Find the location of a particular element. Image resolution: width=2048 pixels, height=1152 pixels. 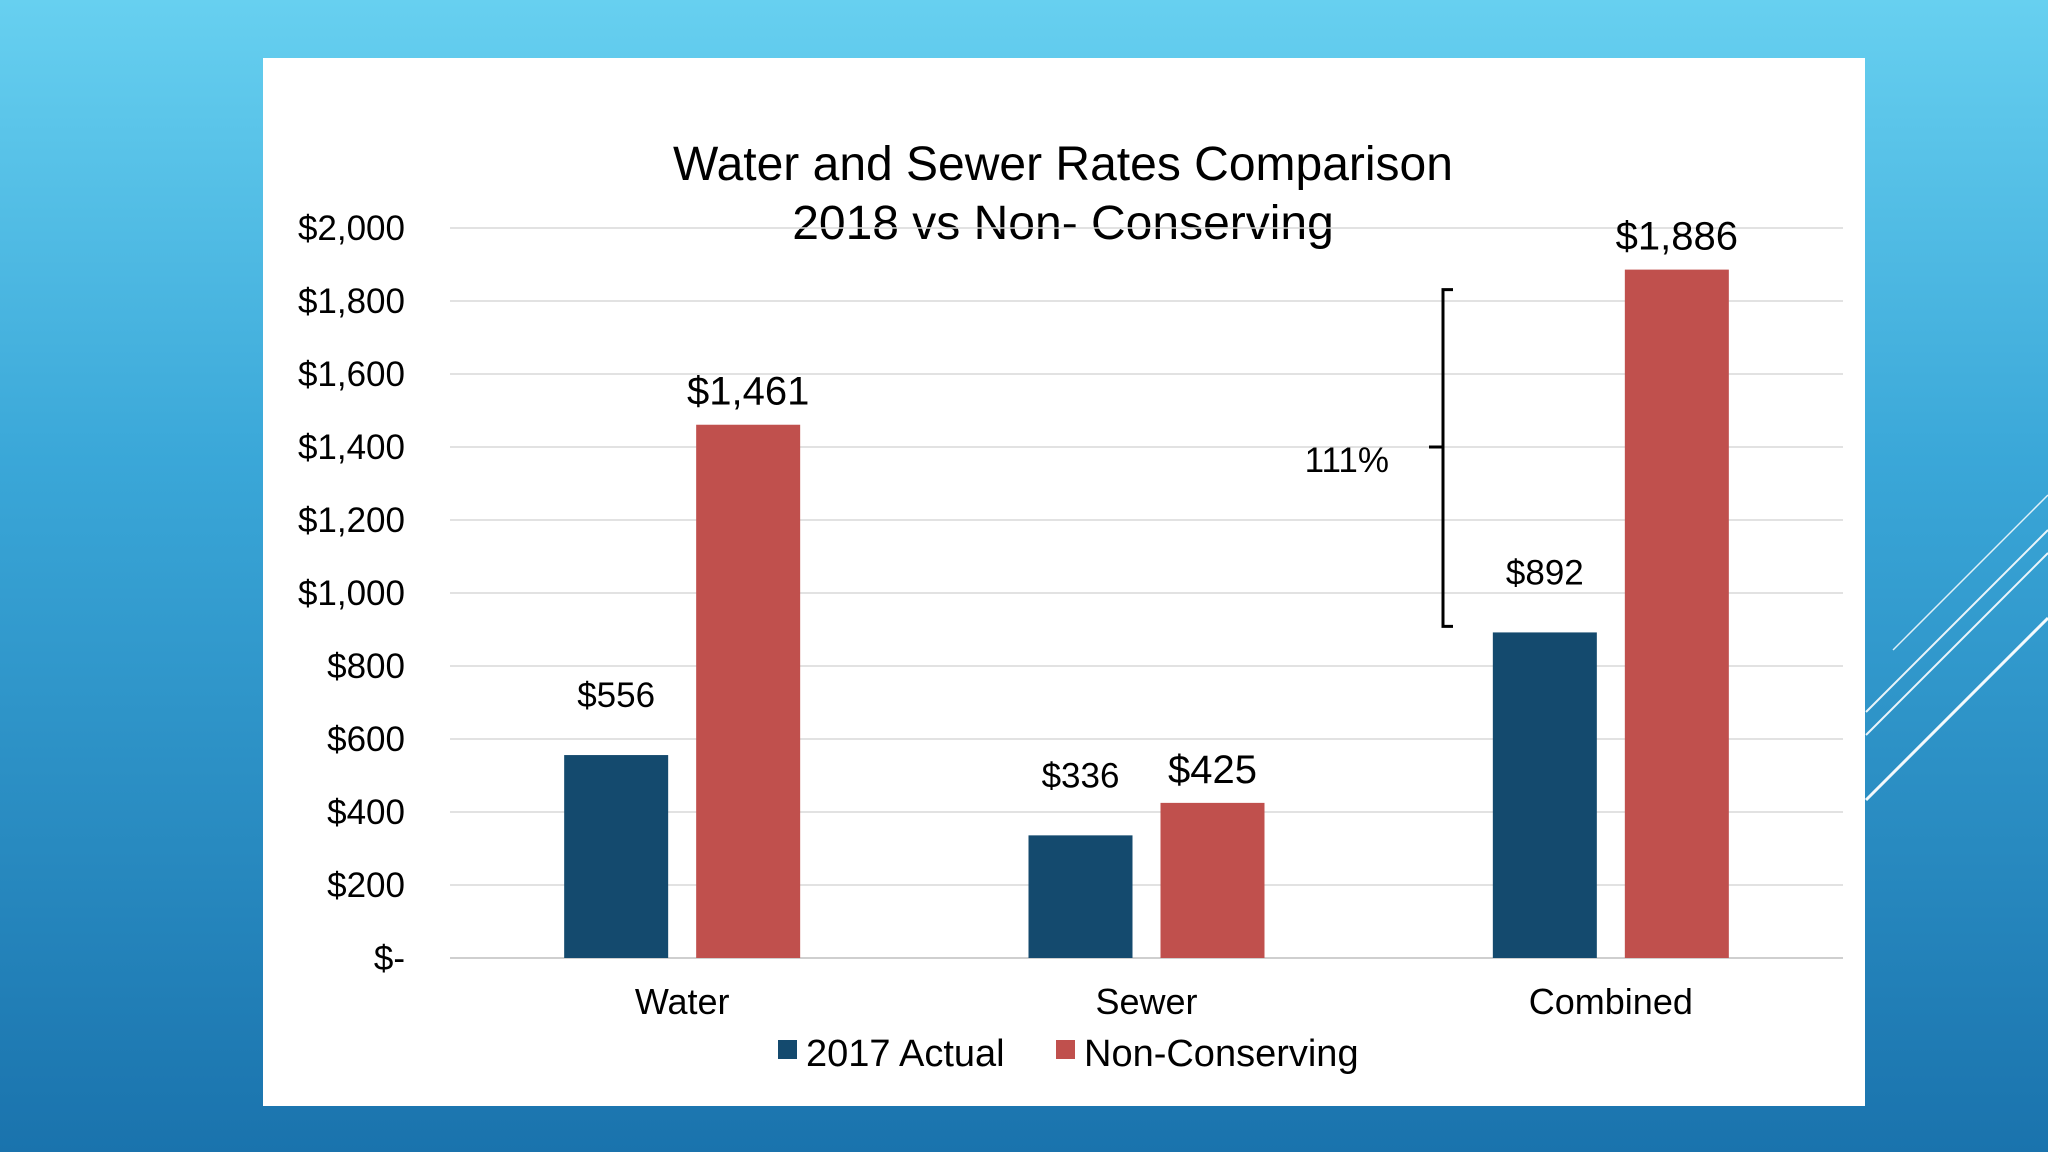

y-tick-label: $800 is located at coordinates (366, 666).